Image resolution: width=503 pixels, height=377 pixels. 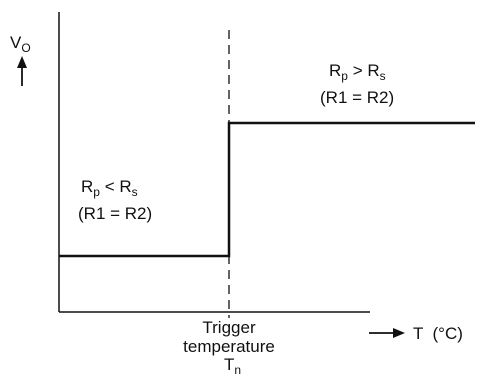 I want to click on y-axis-arrow-icon, so click(x=22, y=71).